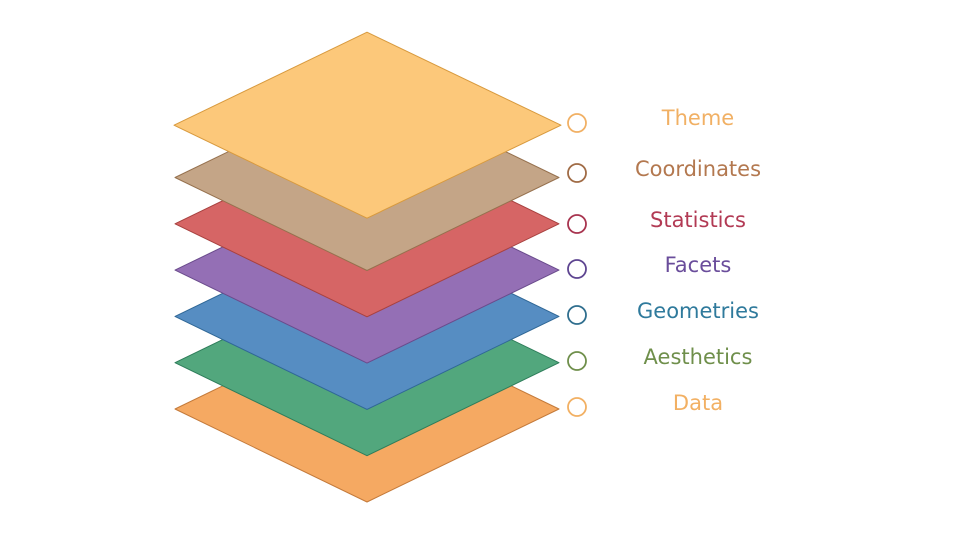 The image size is (960, 540). I want to click on theme-label: Theme, so click(697, 118).